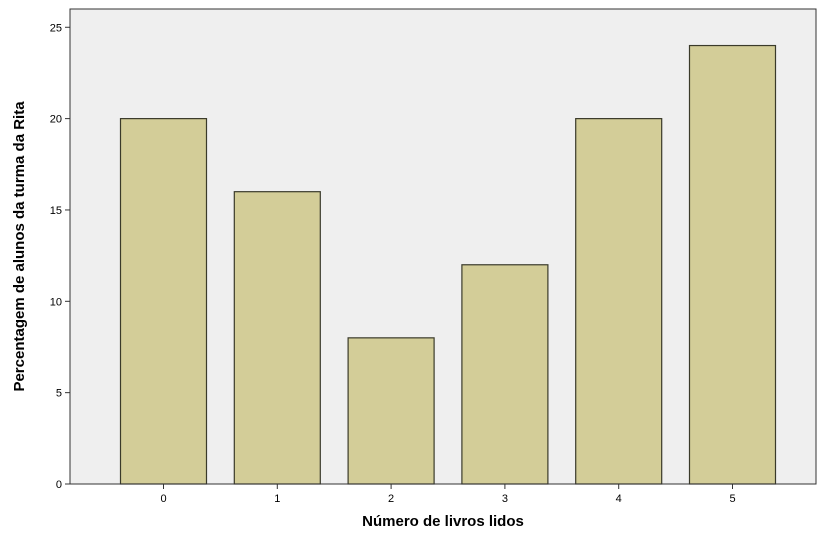  What do you see at coordinates (59, 485) in the screenshot?
I see `y-tick-label: 0` at bounding box center [59, 485].